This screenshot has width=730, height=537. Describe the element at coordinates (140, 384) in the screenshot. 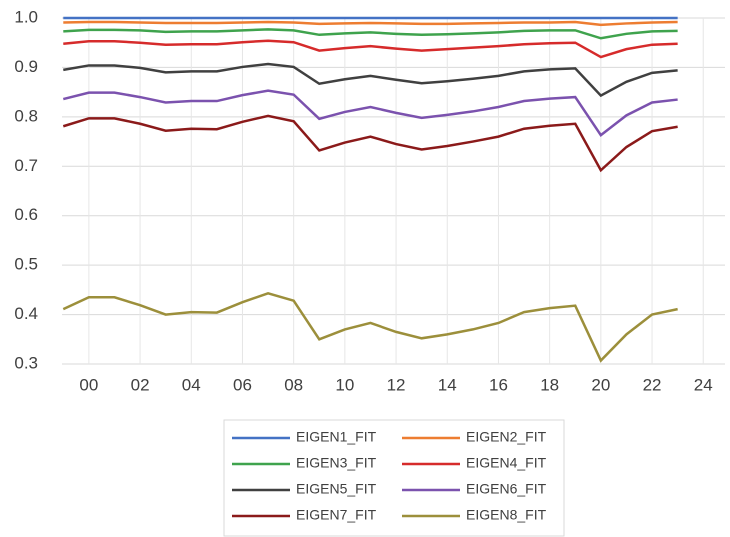

I see `x-tick-label: 02` at that location.